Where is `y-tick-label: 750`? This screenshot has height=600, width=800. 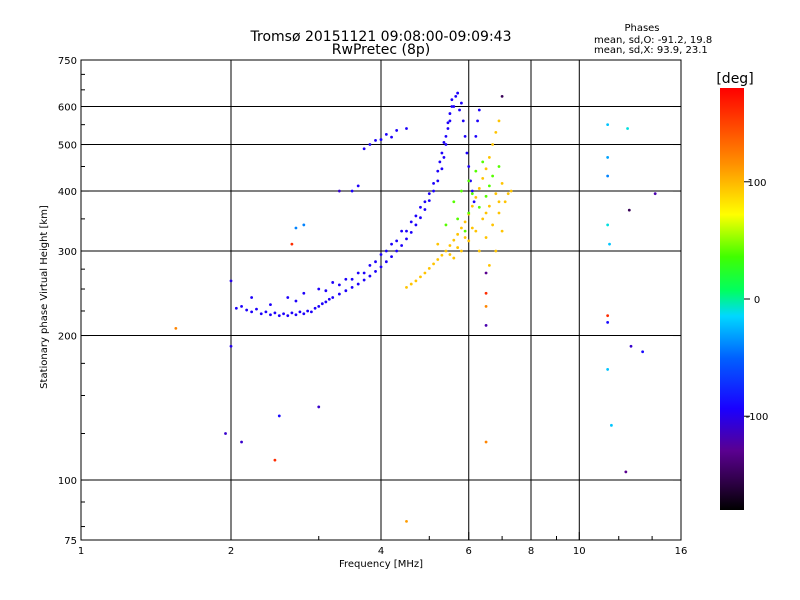
y-tick-label: 750 is located at coordinates (67, 61).